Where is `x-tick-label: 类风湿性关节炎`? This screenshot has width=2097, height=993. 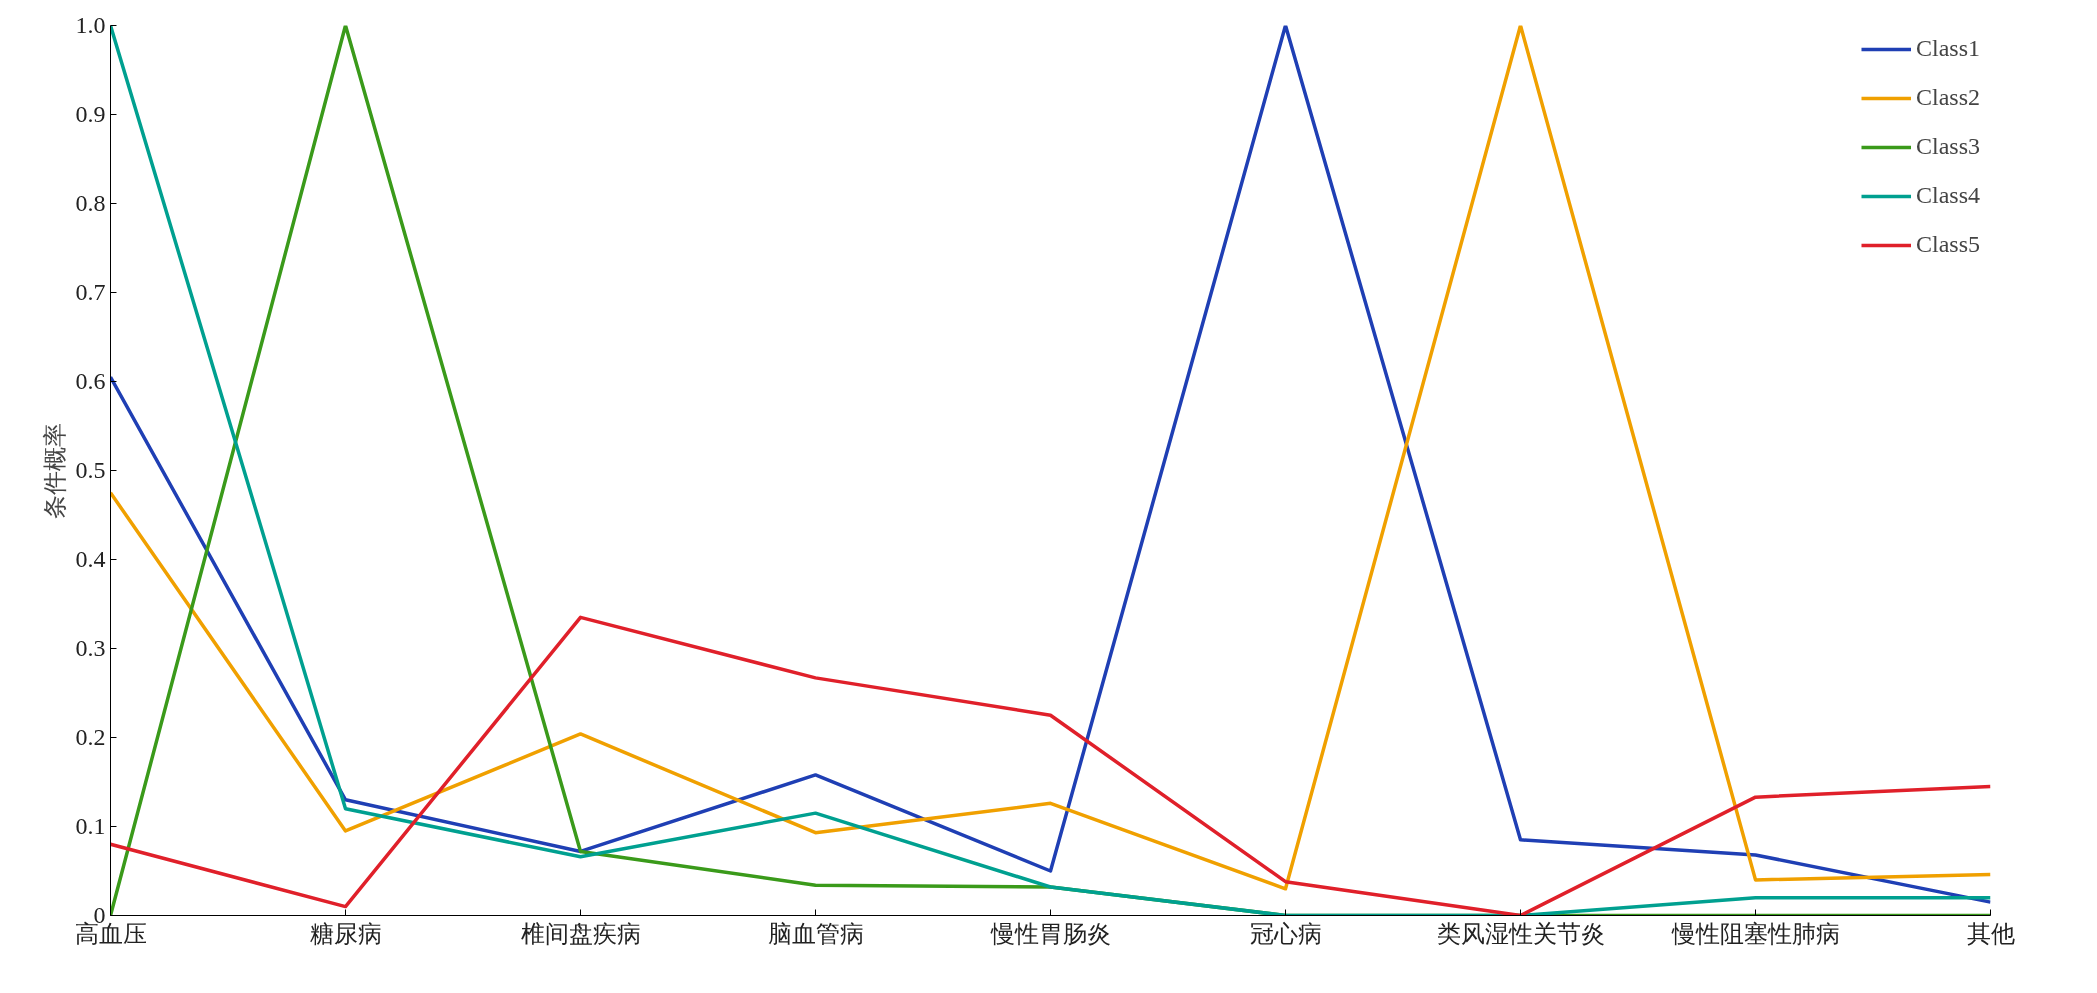 x-tick-label: 类风湿性关节炎 is located at coordinates (1520, 933).